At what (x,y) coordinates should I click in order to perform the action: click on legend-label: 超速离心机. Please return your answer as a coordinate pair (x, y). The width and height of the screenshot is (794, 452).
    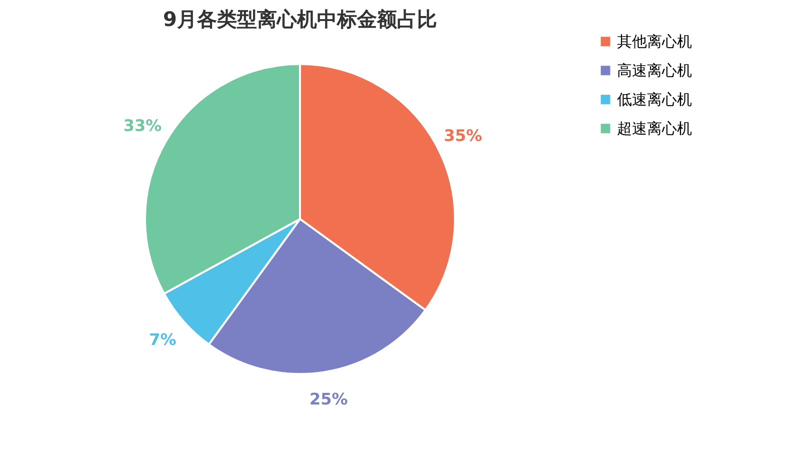
    Looking at the image, I should click on (654, 129).